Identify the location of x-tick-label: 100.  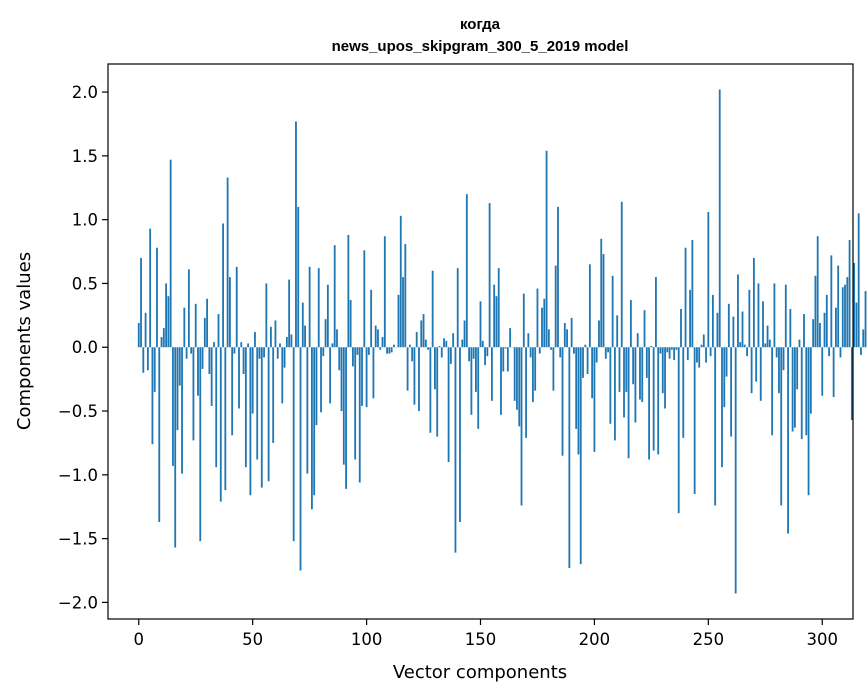
(367, 639).